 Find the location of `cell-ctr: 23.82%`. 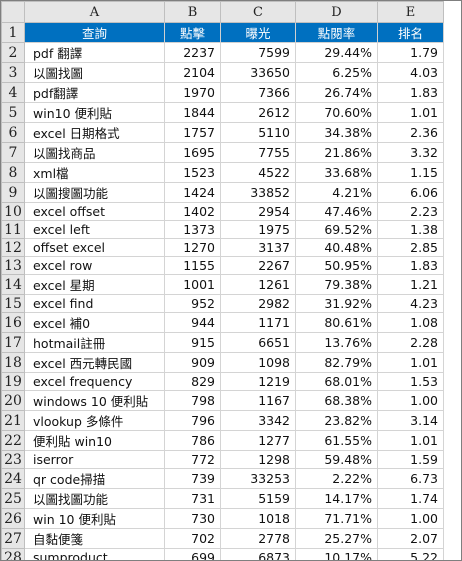

cell-ctr: 23.82% is located at coordinates (336, 420).